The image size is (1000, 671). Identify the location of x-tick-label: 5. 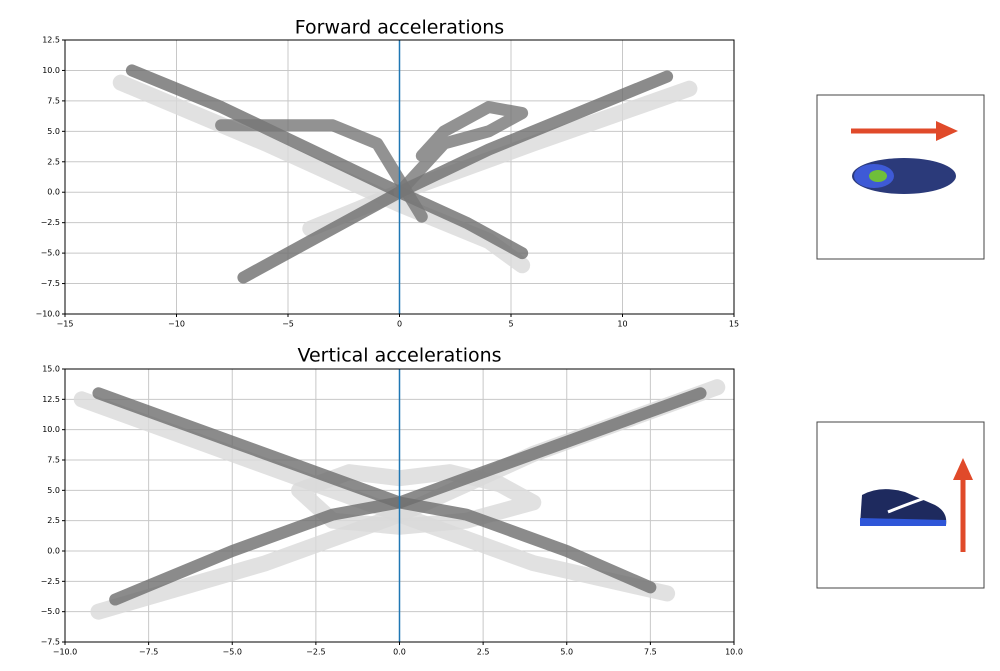
(510, 324).